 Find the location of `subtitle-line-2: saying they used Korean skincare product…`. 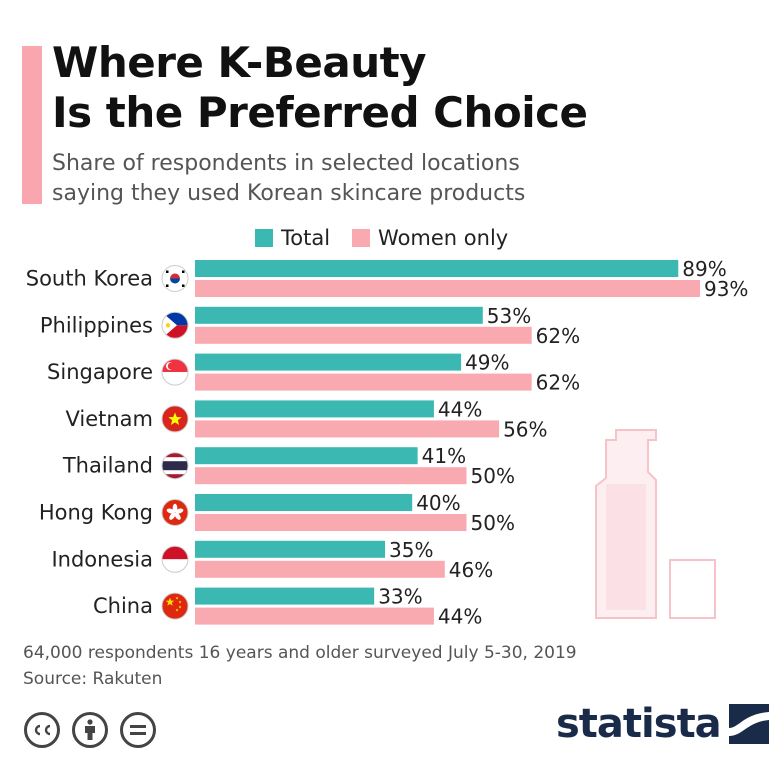

subtitle-line-2: saying they used Korean skincare product… is located at coordinates (289, 193).